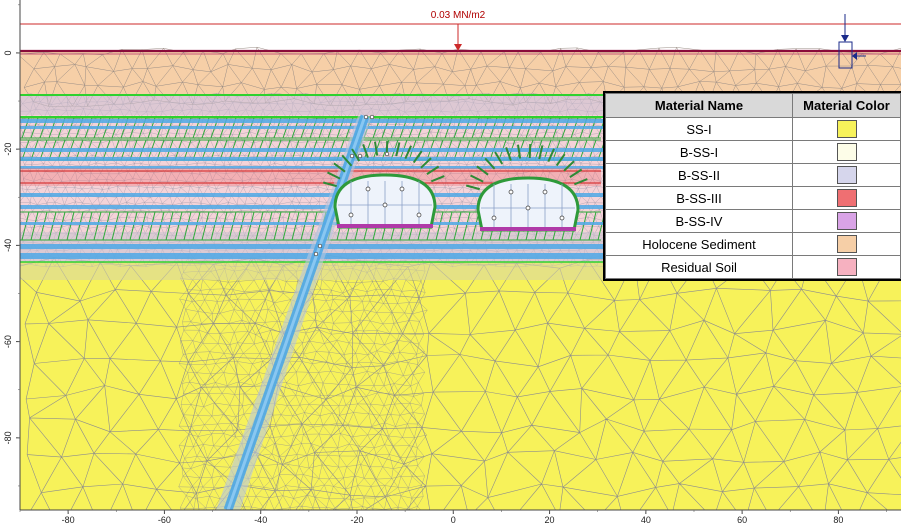 Image resolution: width=901 pixels, height=526 pixels. What do you see at coordinates (8, 245) in the screenshot?
I see `y-tick-label: -40` at bounding box center [8, 245].